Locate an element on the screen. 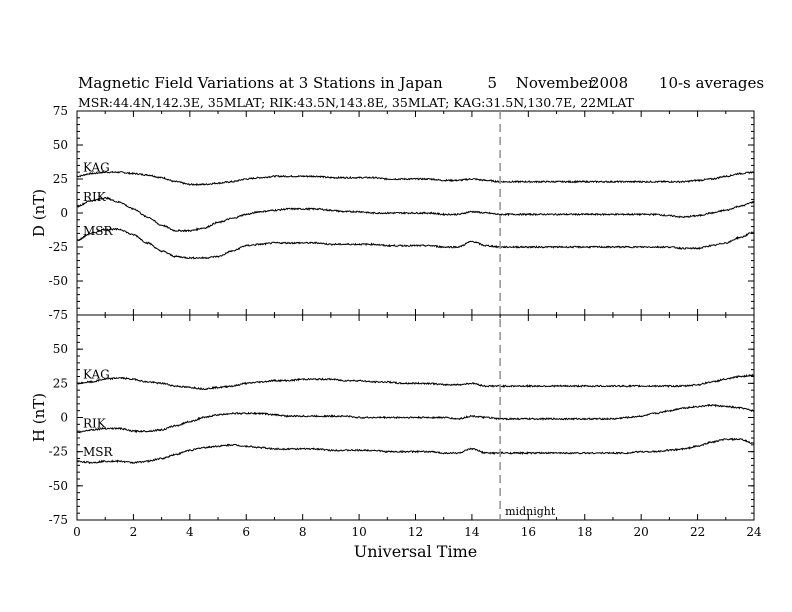 The height and width of the screenshot is (612, 792). x-tick-label: 4 is located at coordinates (190, 532).